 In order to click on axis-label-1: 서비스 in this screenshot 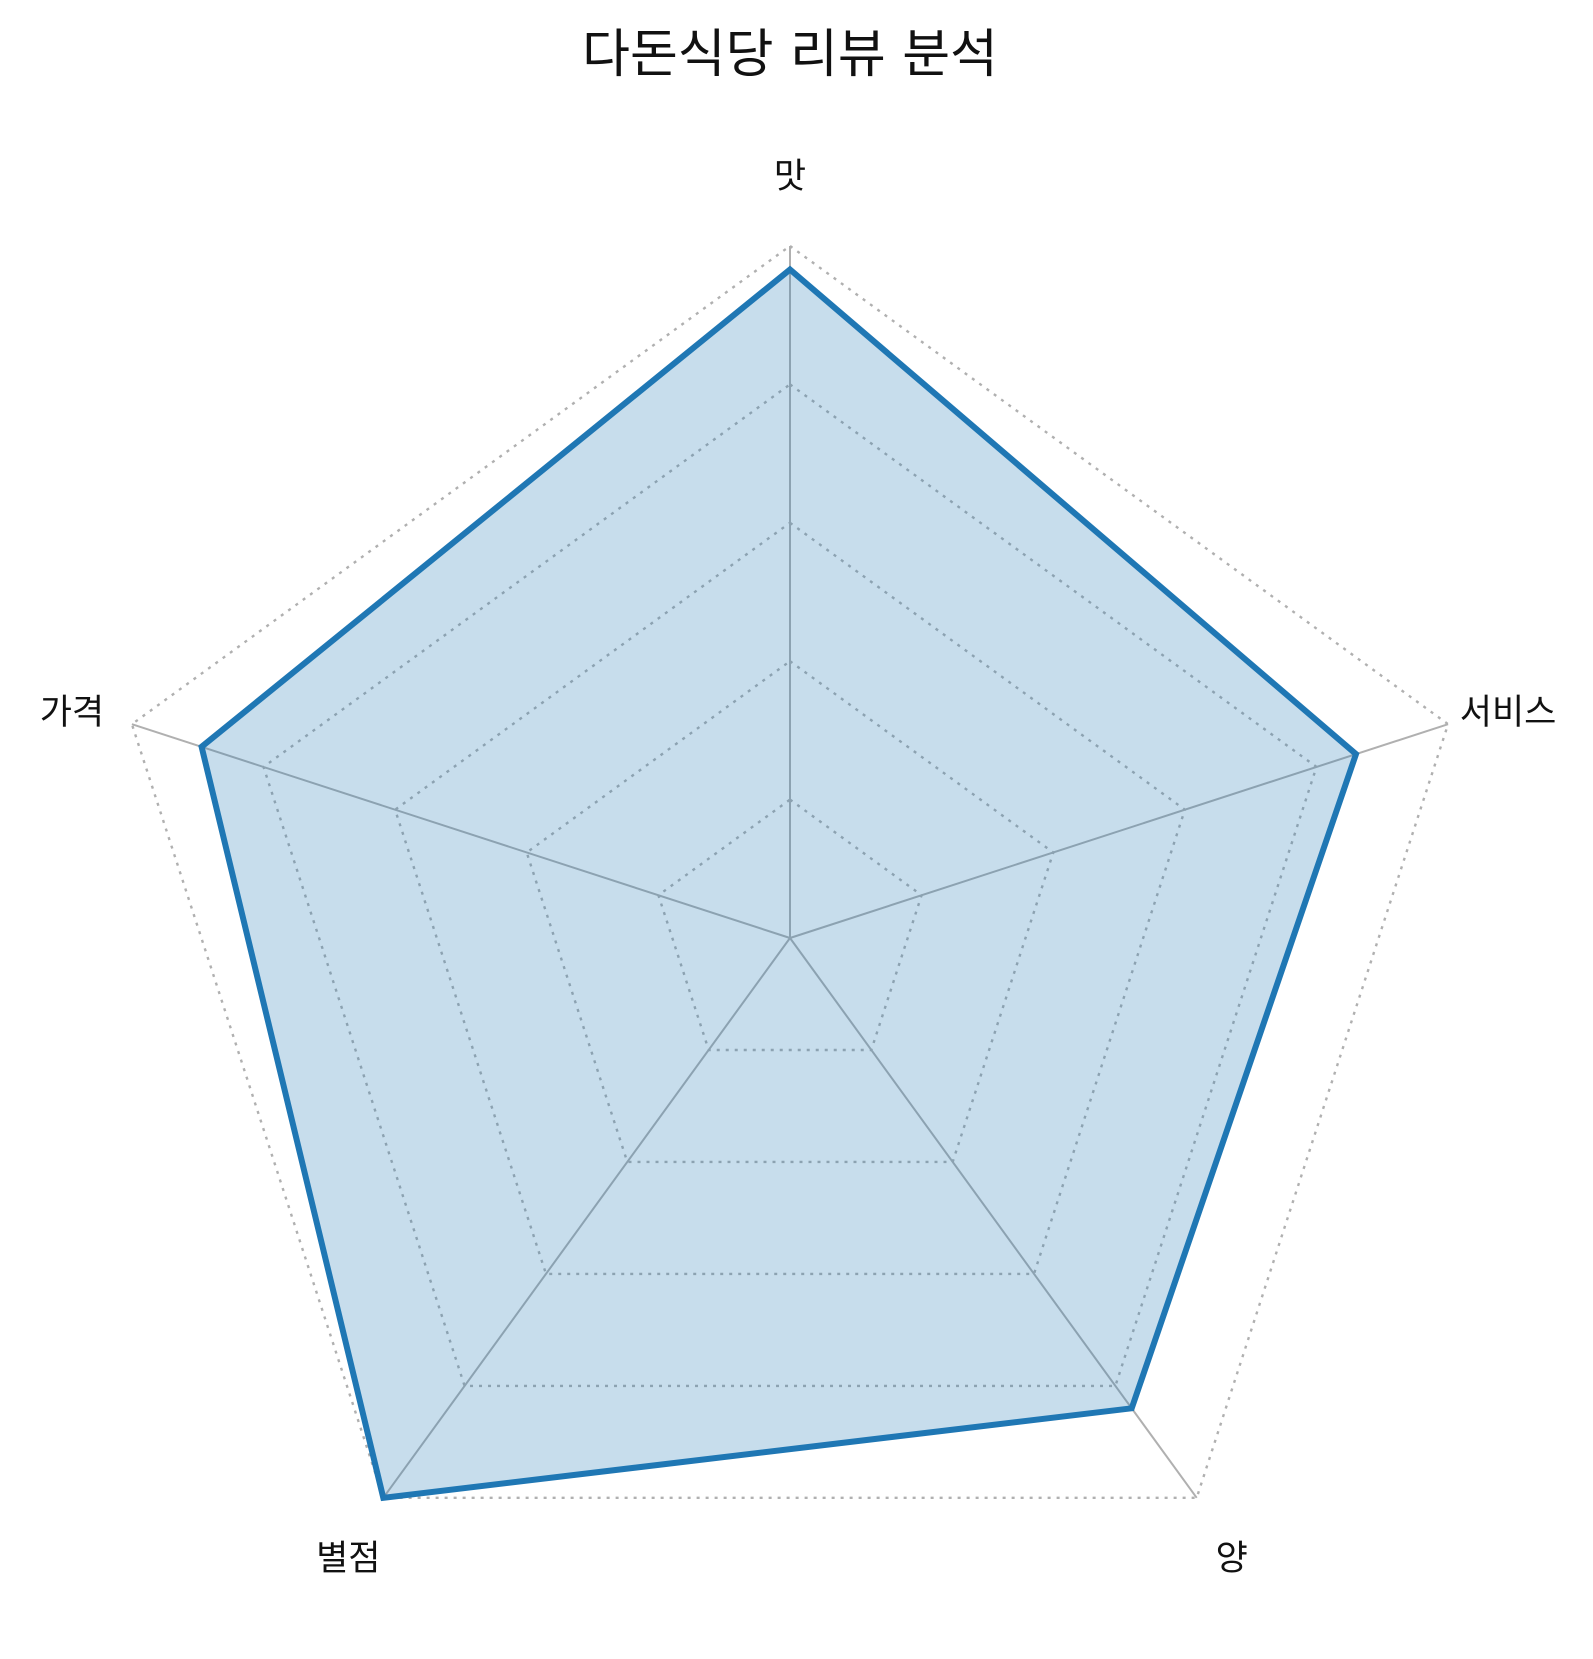, I will do `click(1508, 713)`.